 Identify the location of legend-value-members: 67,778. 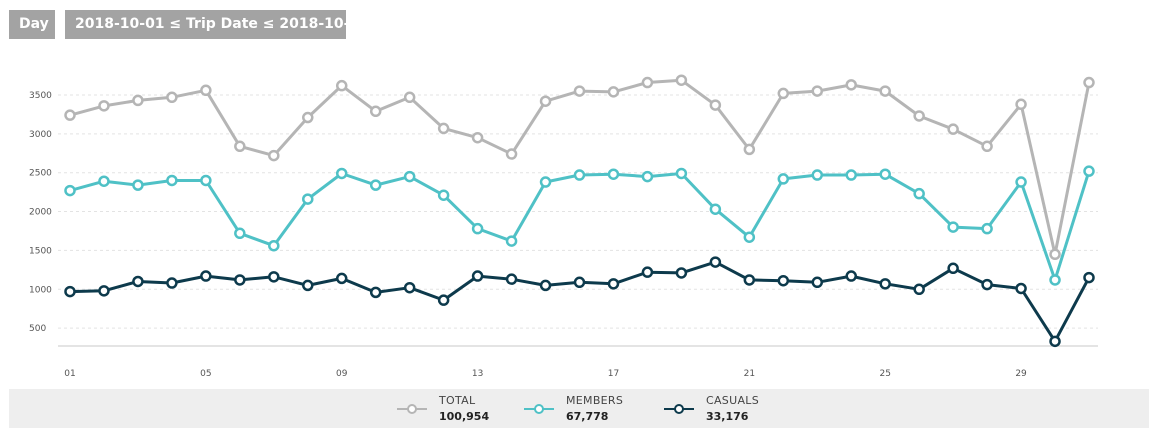
(587, 416).